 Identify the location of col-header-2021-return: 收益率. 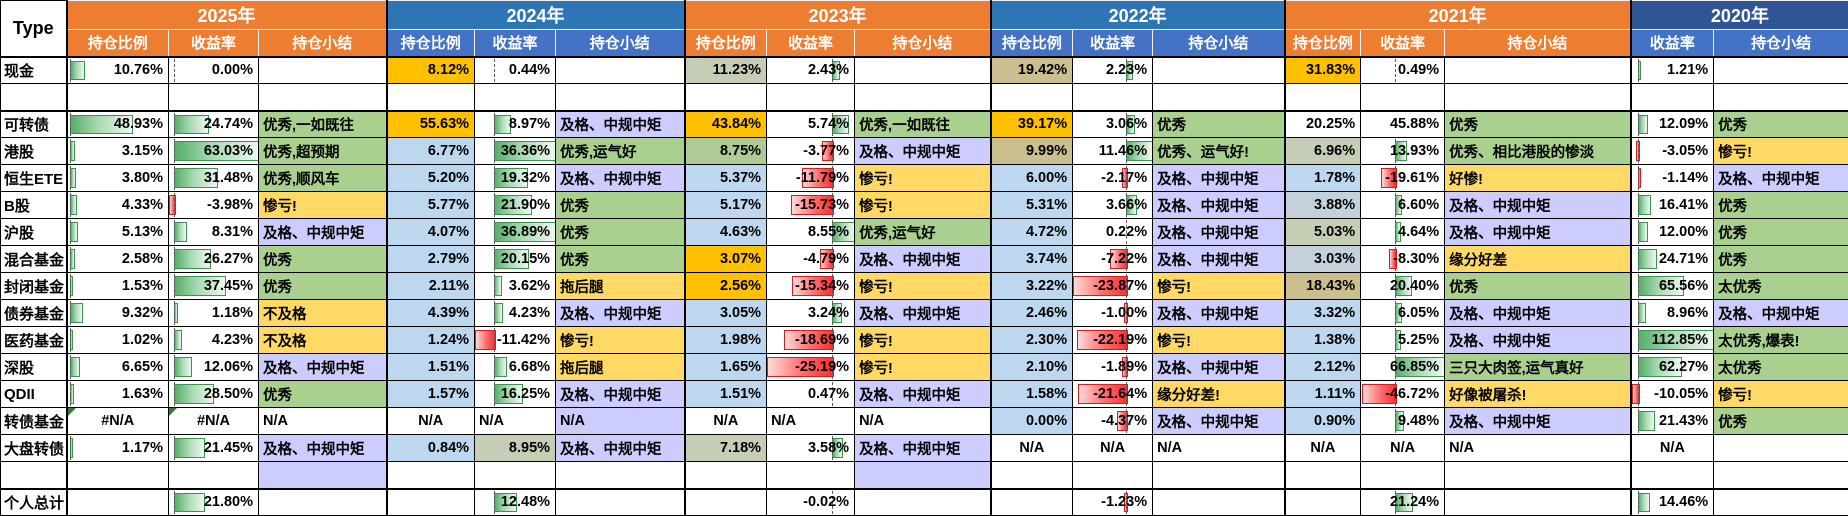
(1403, 43).